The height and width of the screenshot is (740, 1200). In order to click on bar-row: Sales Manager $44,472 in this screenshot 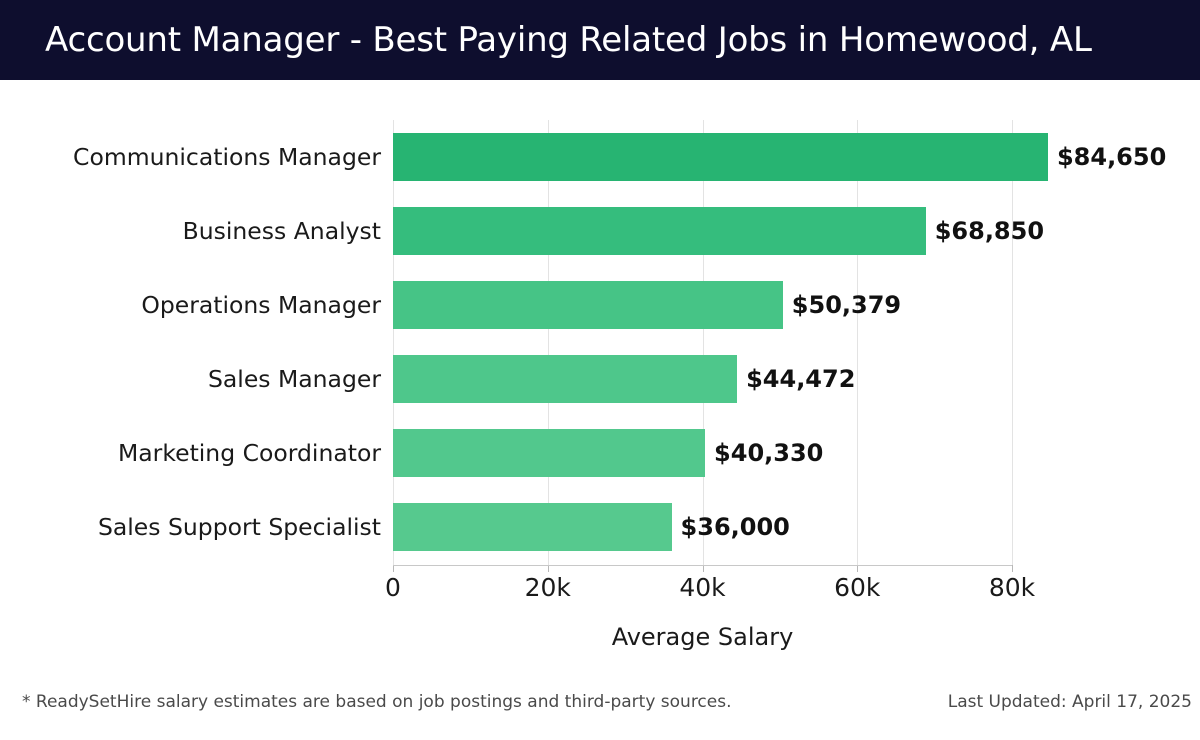, I will do `click(600, 379)`.